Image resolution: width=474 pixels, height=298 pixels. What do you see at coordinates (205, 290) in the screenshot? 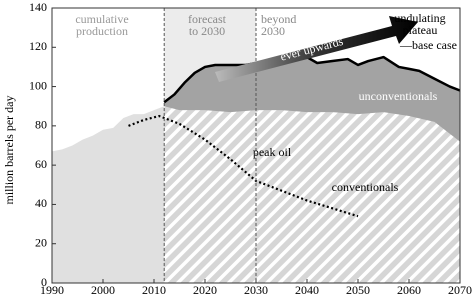
I see `x-tick-label: 2020` at bounding box center [205, 290].